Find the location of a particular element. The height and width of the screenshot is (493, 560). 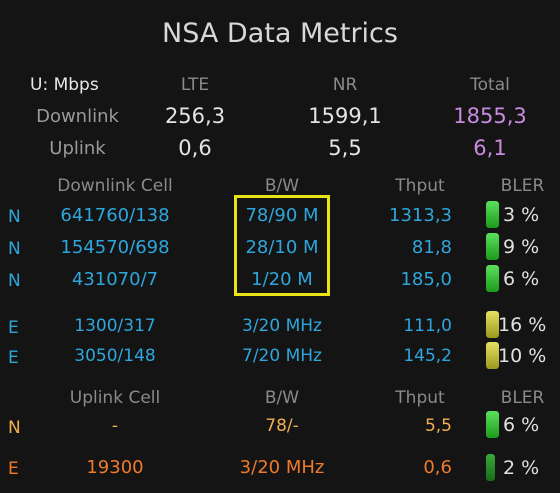

downlink-total-value: 1855,3 is located at coordinates (490, 116).